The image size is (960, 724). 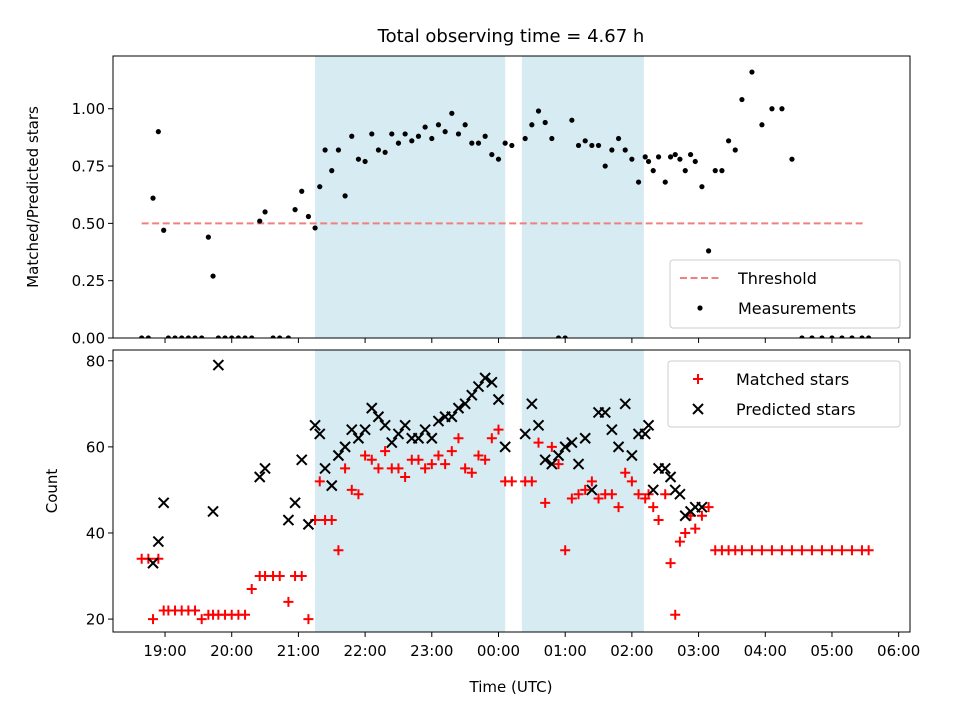 I want to click on x-tick-label: 22:00, so click(x=364, y=651).